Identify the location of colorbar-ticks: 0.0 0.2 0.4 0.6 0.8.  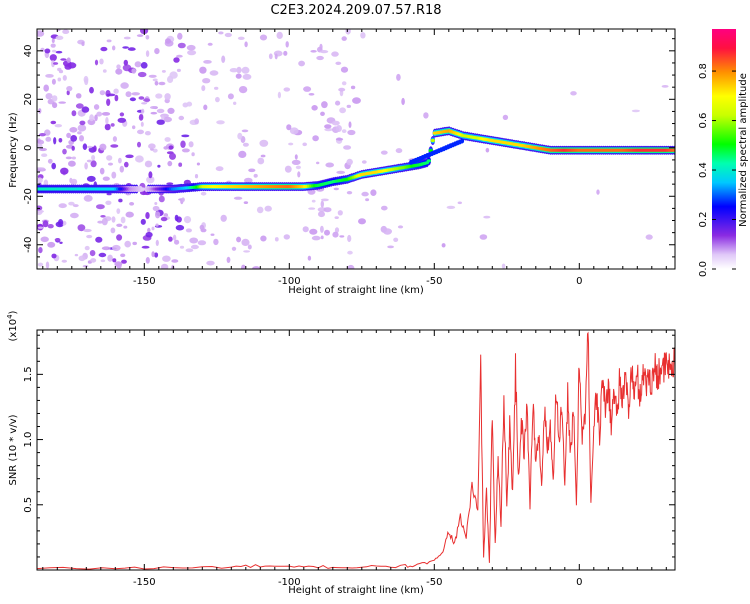
(717, 170).